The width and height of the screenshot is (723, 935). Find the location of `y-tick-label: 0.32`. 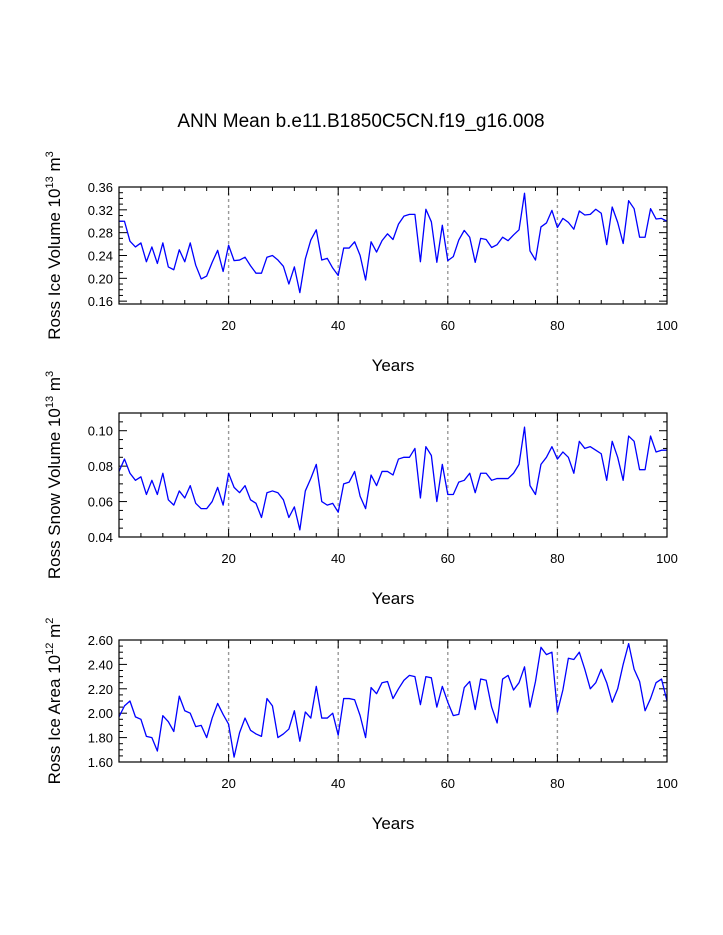

y-tick-label: 0.32 is located at coordinates (100, 210).